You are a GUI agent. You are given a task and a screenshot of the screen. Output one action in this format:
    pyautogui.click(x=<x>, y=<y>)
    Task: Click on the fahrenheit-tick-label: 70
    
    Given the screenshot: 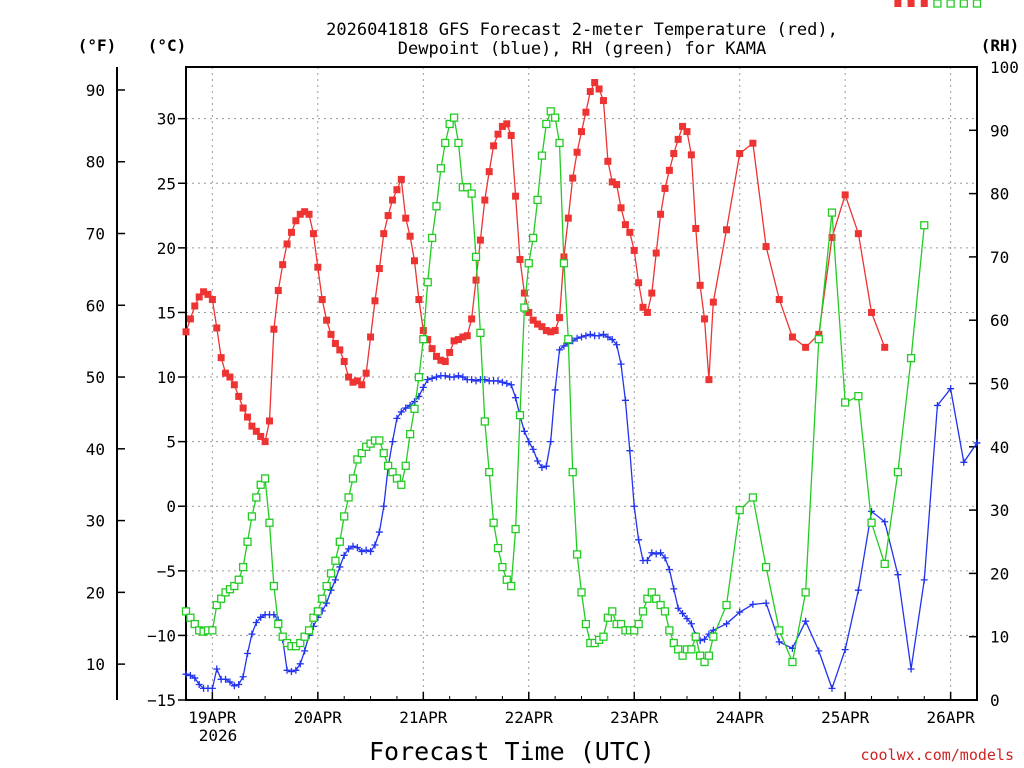 What is the action you would take?
    pyautogui.click(x=95, y=234)
    